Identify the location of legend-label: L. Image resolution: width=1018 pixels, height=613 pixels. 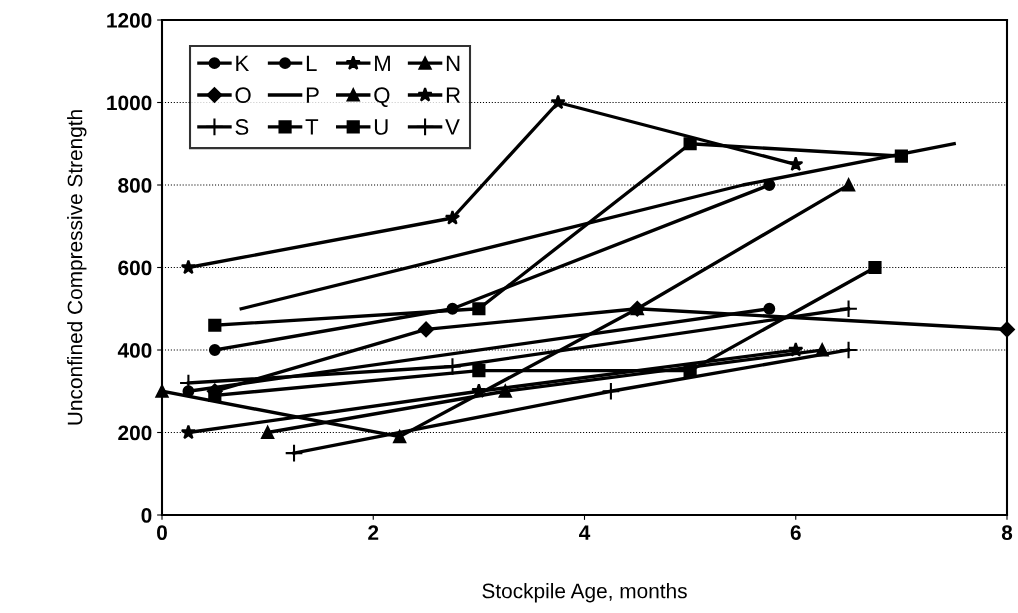
(311, 63).